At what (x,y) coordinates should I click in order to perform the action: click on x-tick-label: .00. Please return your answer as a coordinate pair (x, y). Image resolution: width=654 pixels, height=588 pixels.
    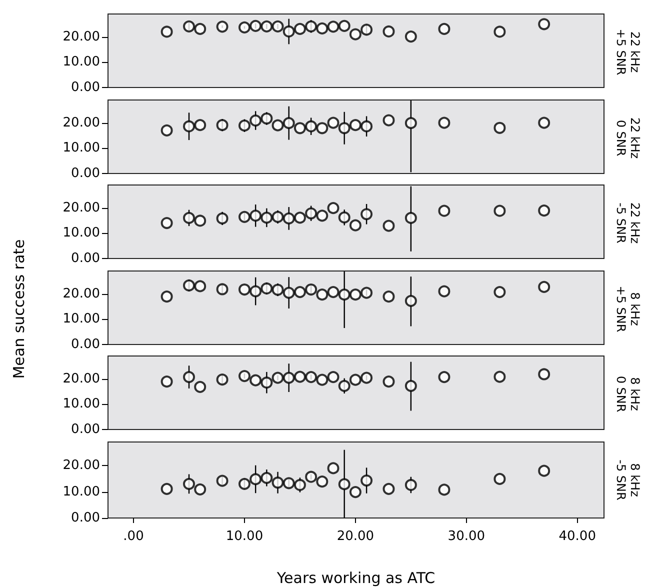
    Looking at the image, I should click on (133, 536).